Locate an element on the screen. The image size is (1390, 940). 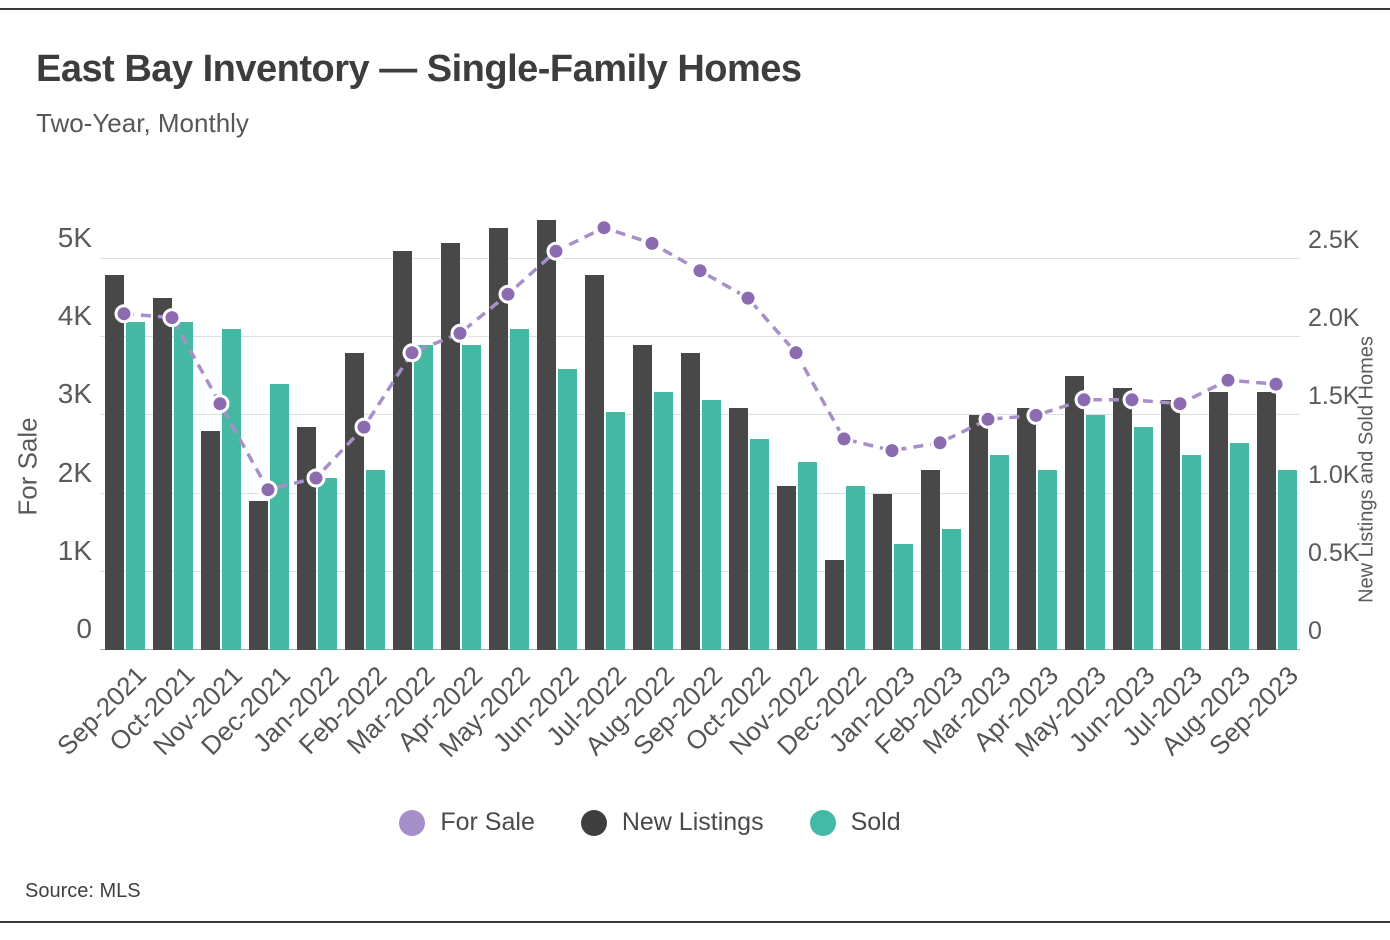
left-axis-tick-label: 2K is located at coordinates (74, 472).